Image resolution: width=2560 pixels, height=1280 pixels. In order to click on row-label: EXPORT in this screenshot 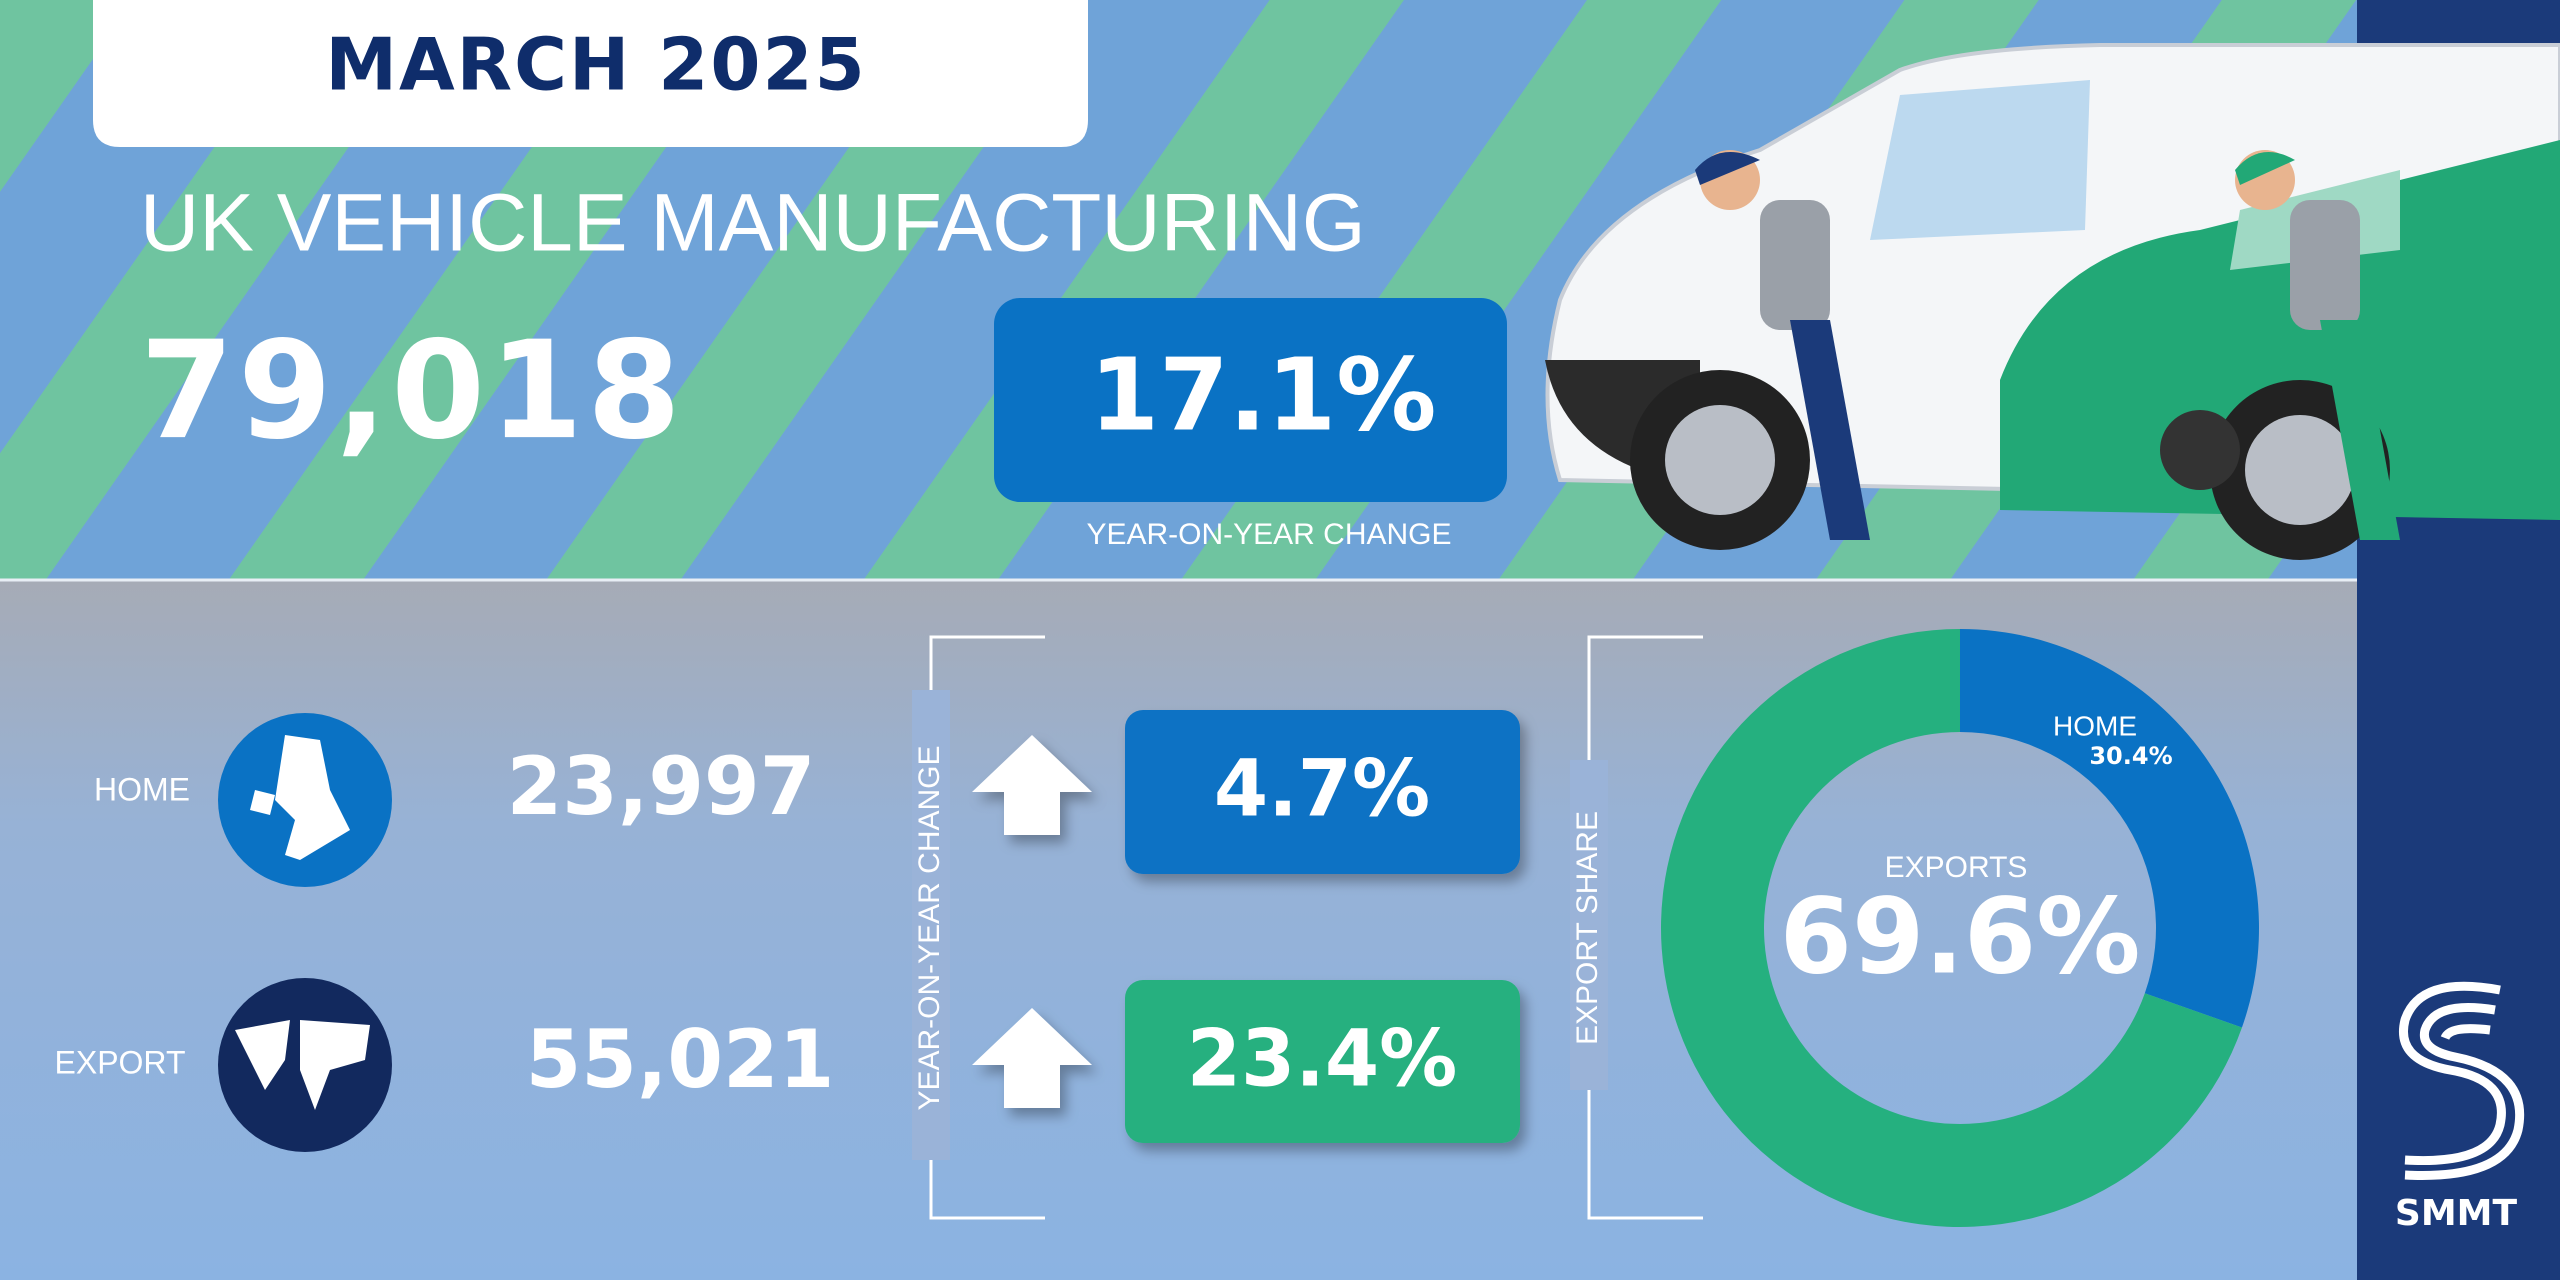, I will do `click(120, 1062)`.